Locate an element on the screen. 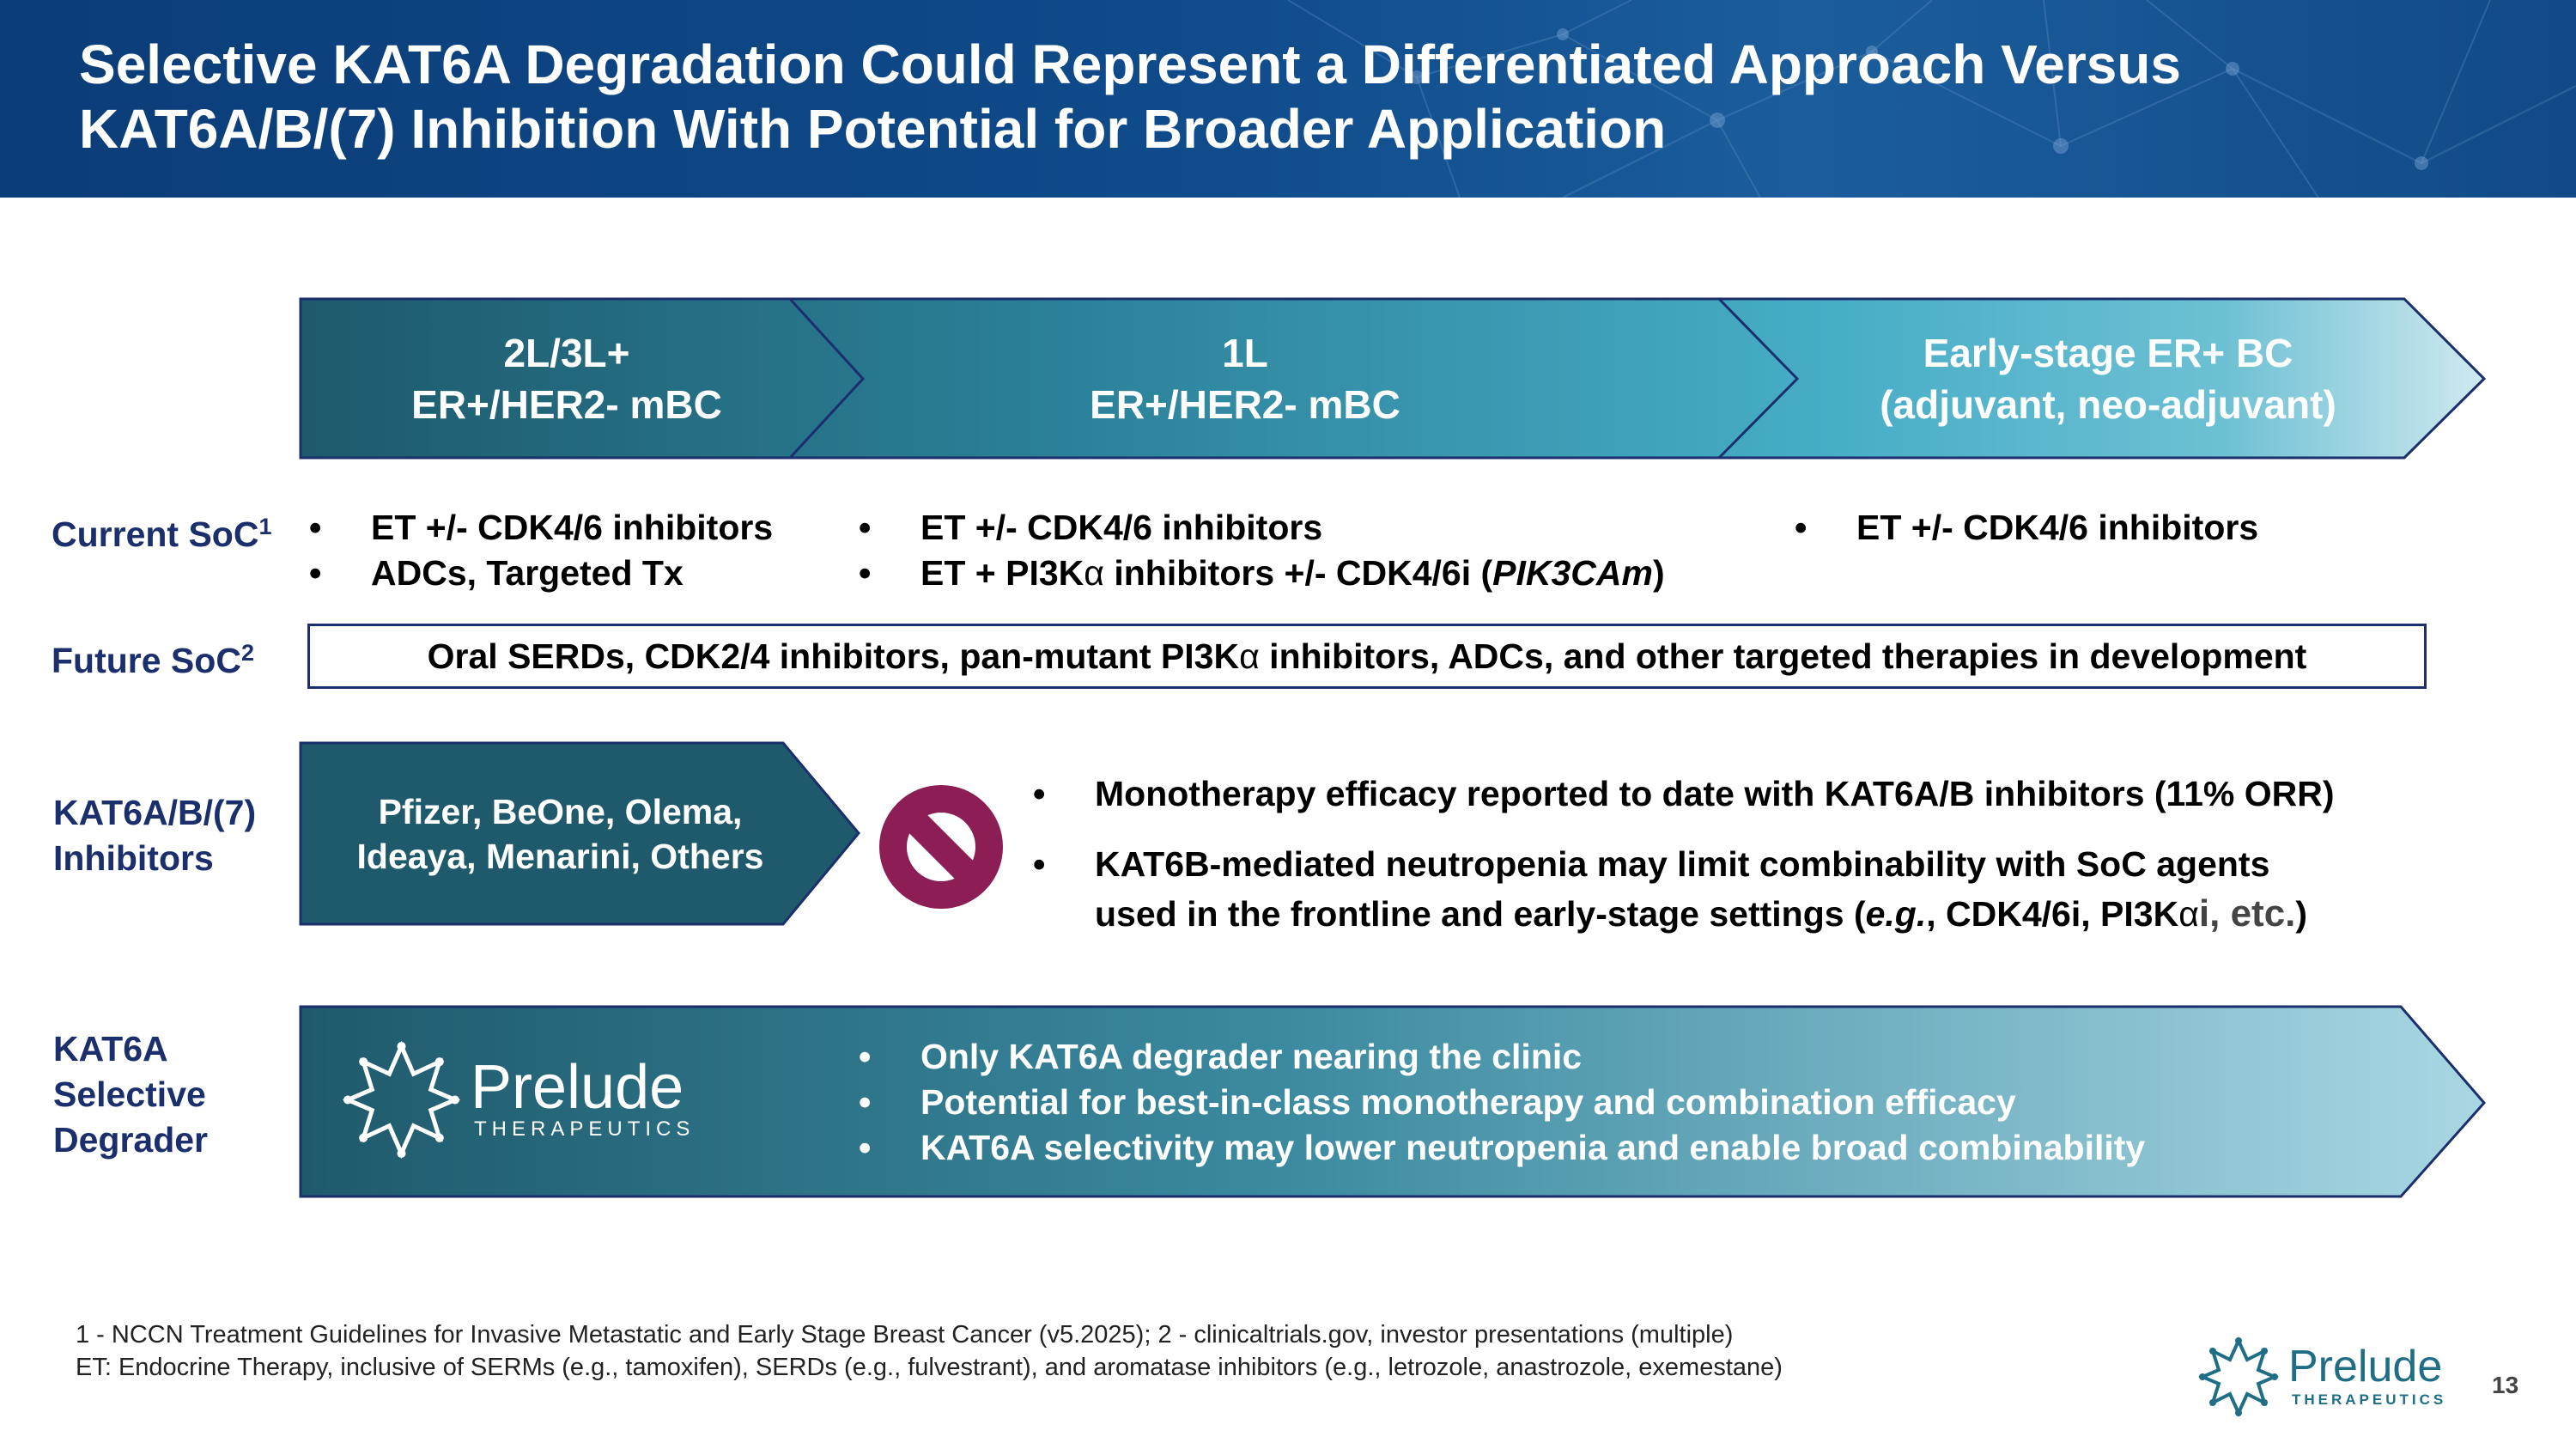  prohibited-icon is located at coordinates (941, 847).